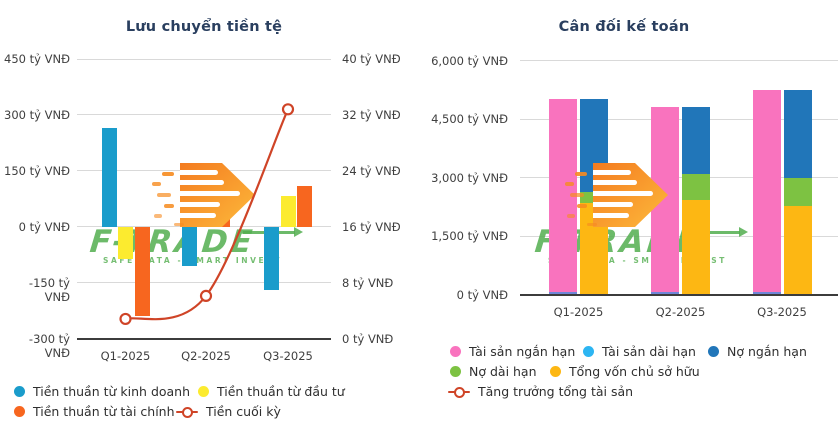 The height and width of the screenshot is (443, 840). I want to click on y-axis-tick-label: 6,000 tỷ VNĐ, so click(469, 60).